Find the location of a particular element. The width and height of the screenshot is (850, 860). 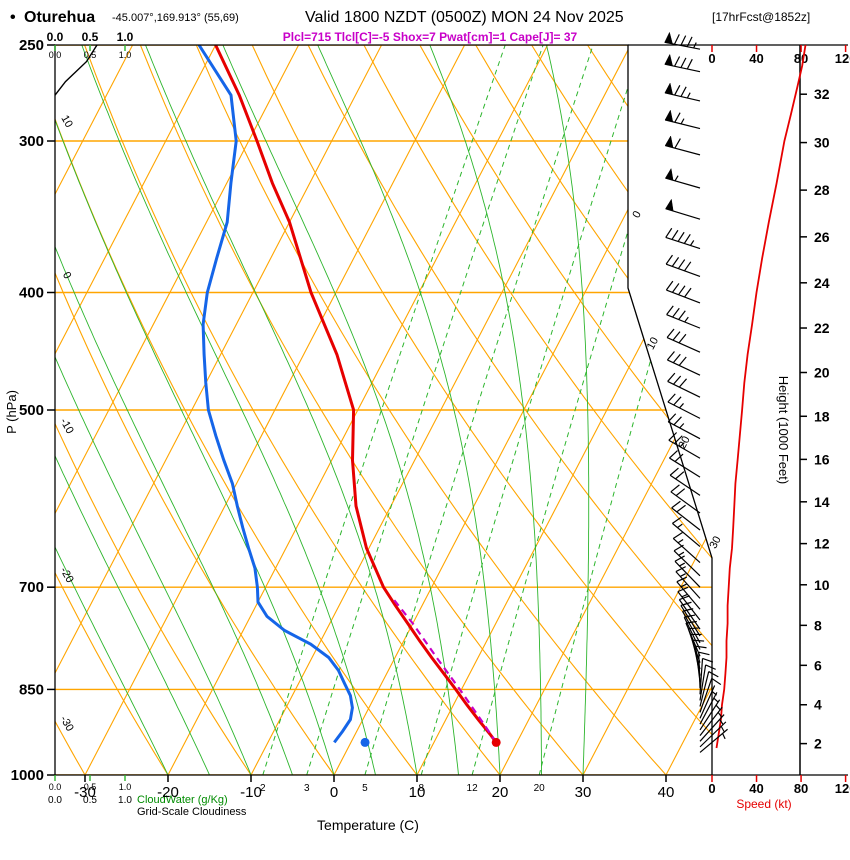

isotherm-label: 10 is located at coordinates (653, 343).